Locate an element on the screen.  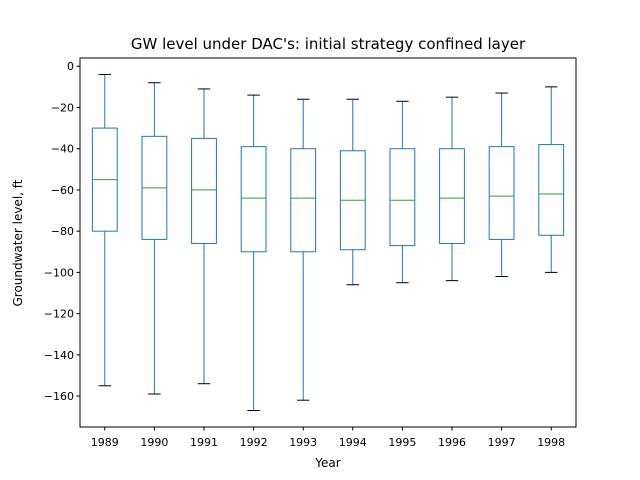
box-1996 is located at coordinates (452, 189).